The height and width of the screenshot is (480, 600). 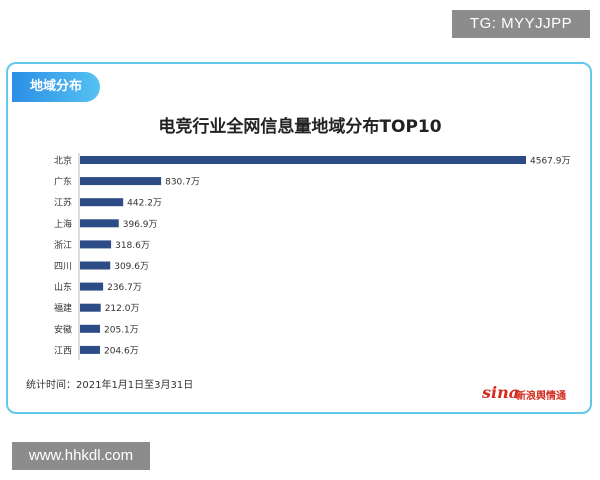 What do you see at coordinates (121, 330) in the screenshot?
I see `value-label: 205.1万` at bounding box center [121, 330].